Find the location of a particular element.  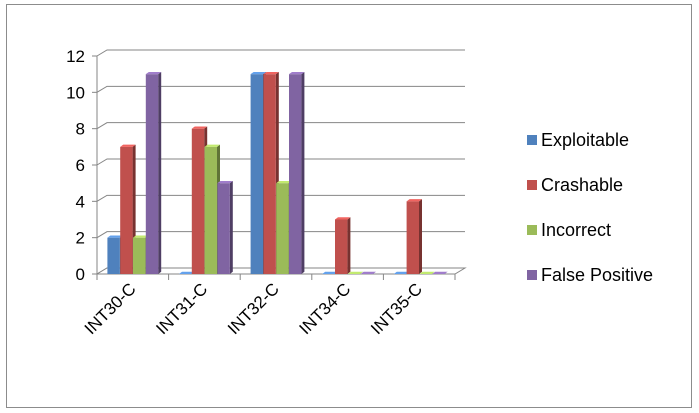

y-axis-tick-labels: 0 2 4 6 8 10 12 is located at coordinates (75, 165).